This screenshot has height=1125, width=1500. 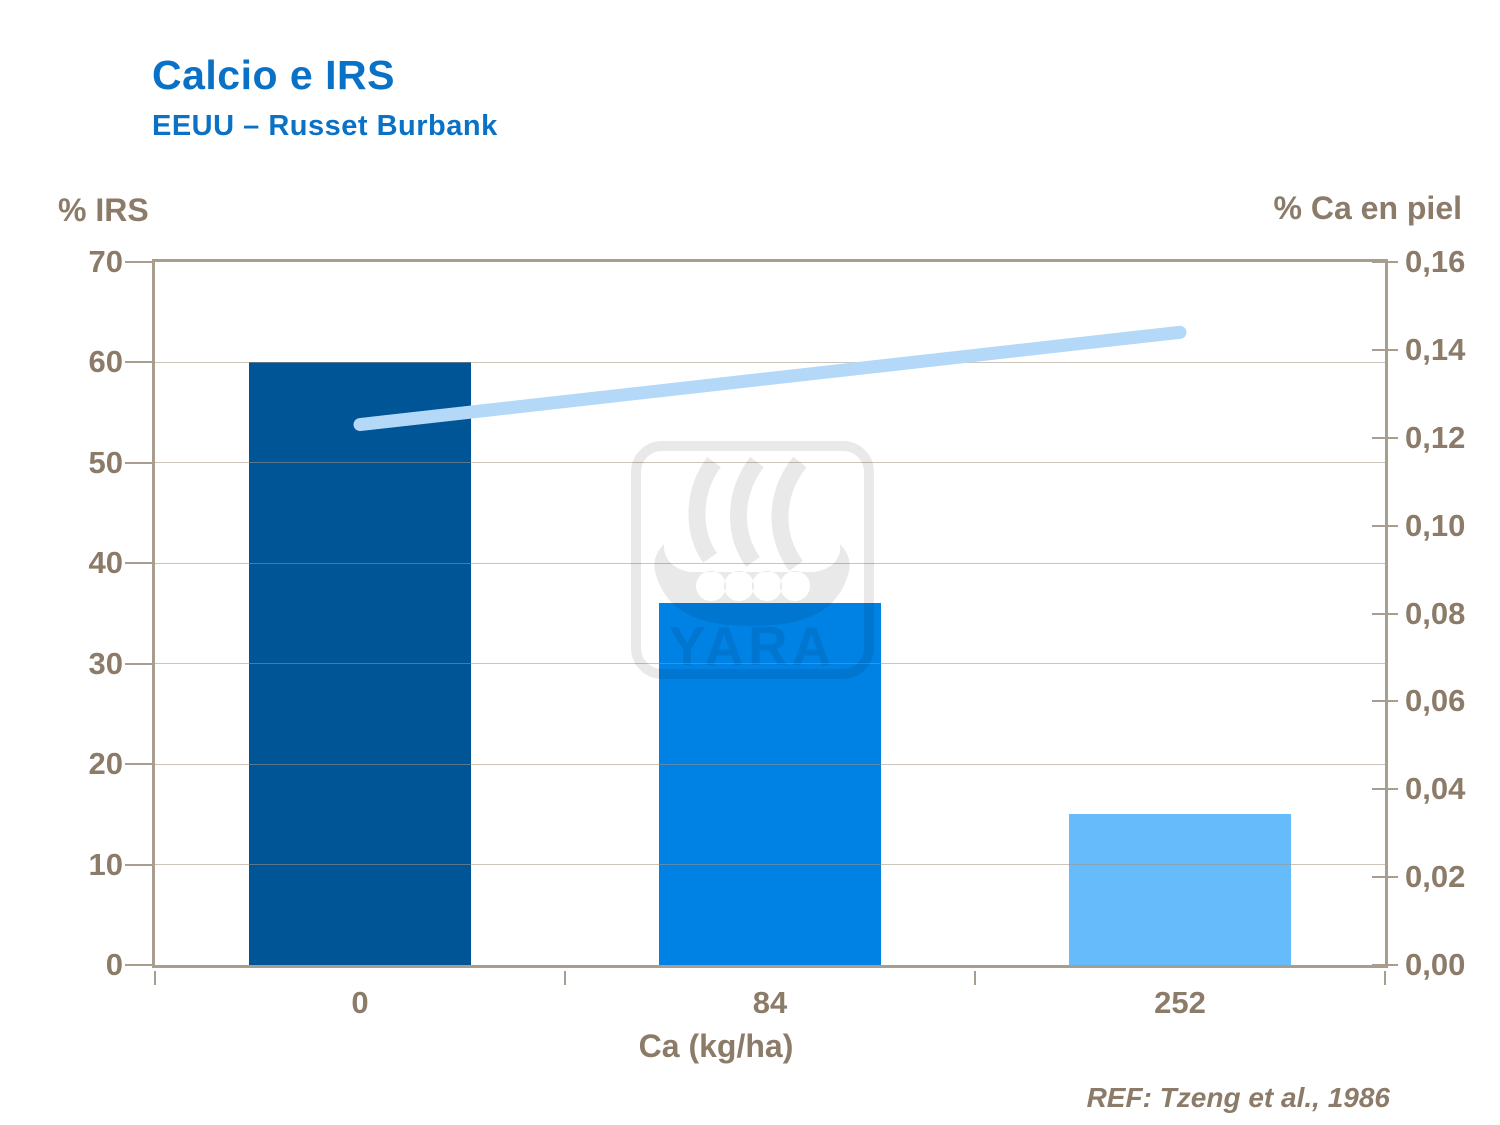 I want to click on left-axis-tick-label: 10, so click(x=105, y=864).